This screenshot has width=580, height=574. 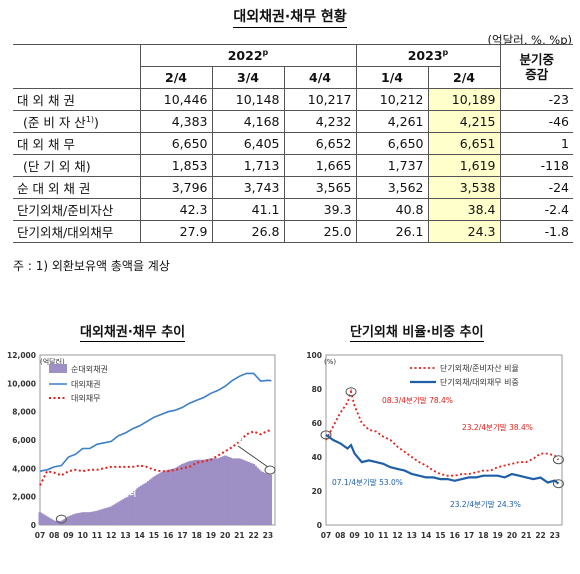 What do you see at coordinates (485, 504) in the screenshot?
I see `annotation: 23.2/4분기말 24.3%` at bounding box center [485, 504].